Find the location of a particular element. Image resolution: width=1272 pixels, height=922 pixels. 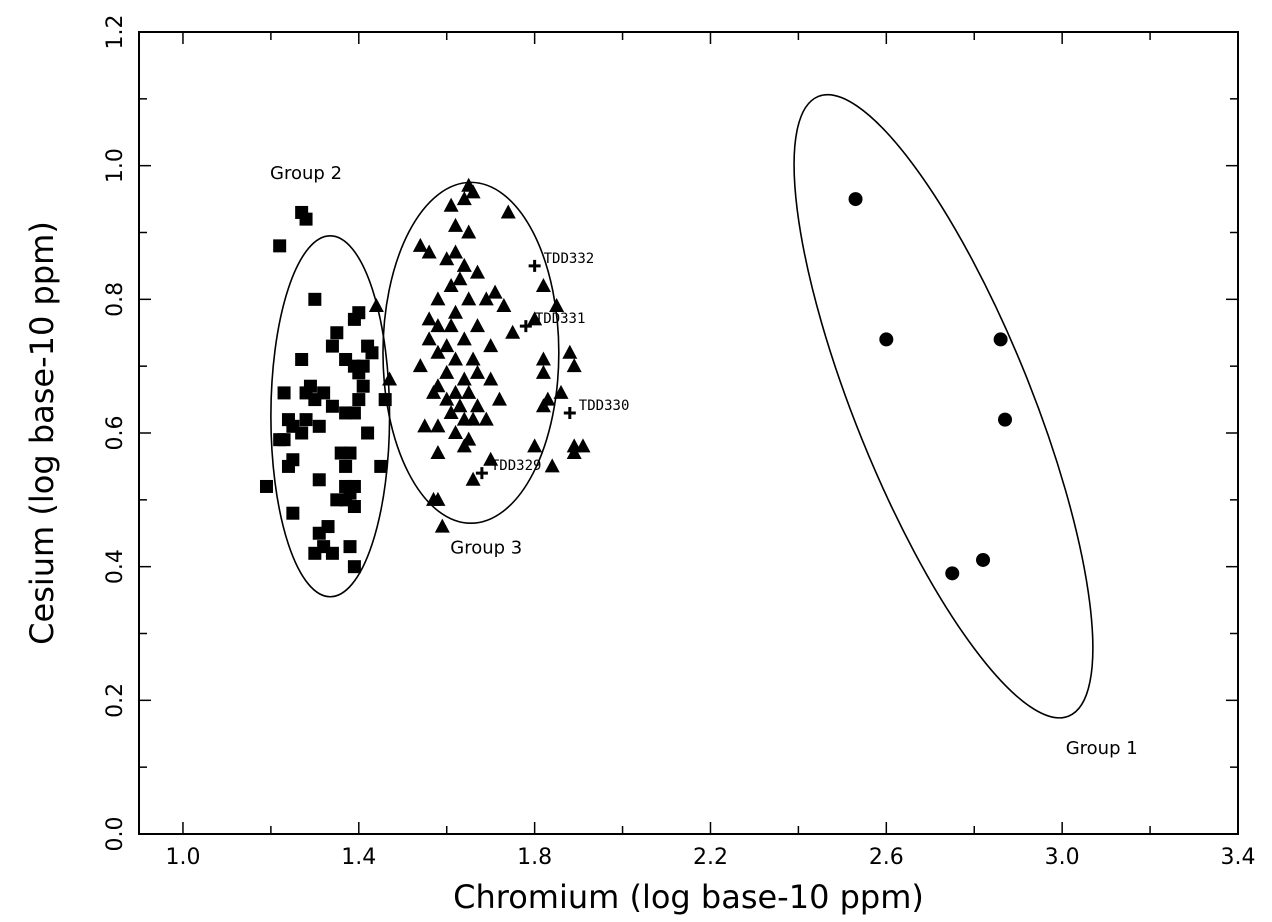

group-label: Group 1 is located at coordinates (1102, 748).